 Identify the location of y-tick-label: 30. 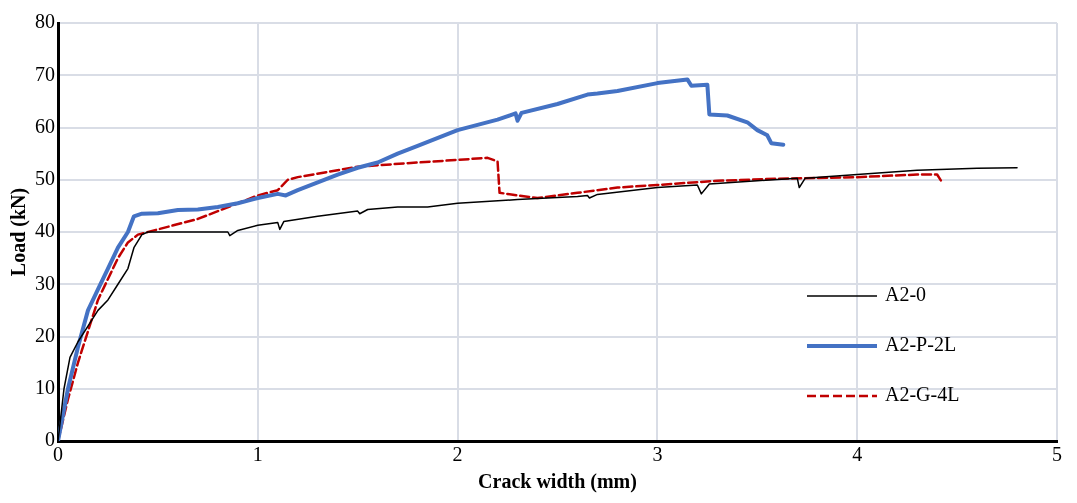
(45, 282).